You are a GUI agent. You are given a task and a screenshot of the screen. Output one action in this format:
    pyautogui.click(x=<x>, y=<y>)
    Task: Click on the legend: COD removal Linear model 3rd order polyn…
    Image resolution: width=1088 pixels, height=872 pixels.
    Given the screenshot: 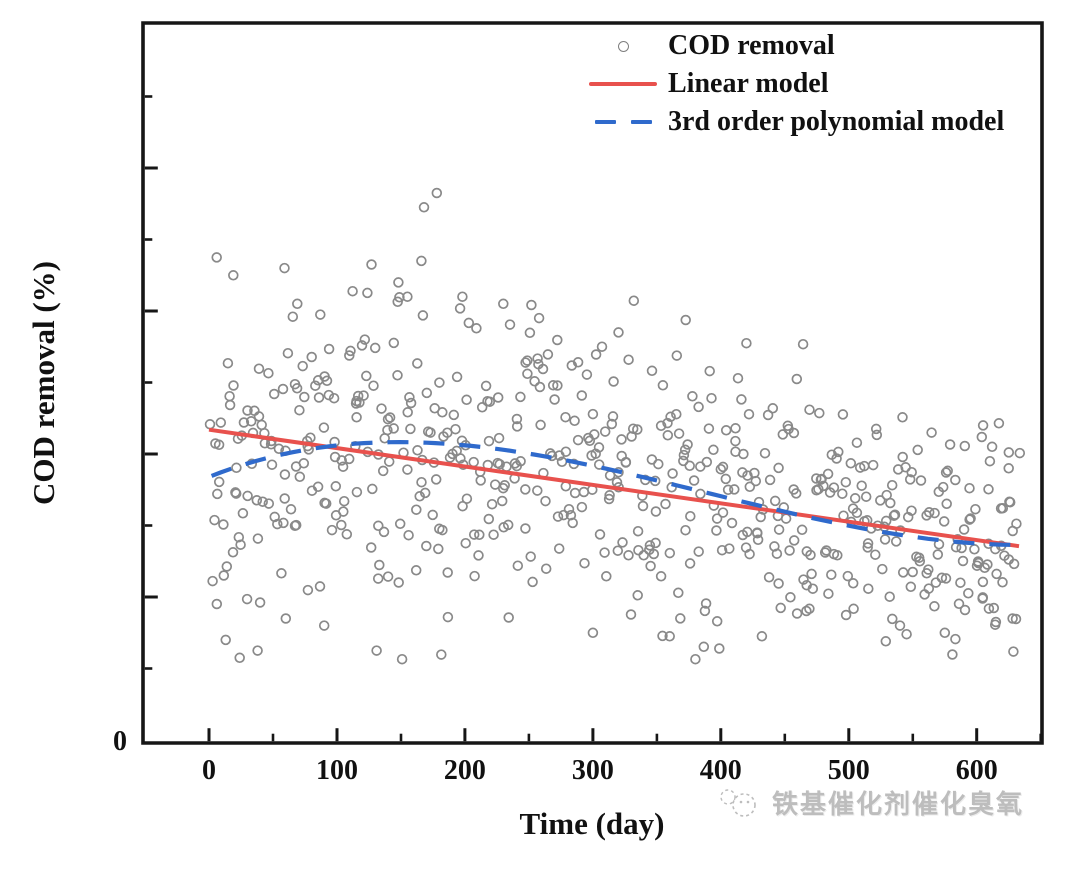 What is the action you would take?
    pyautogui.click(x=794, y=84)
    